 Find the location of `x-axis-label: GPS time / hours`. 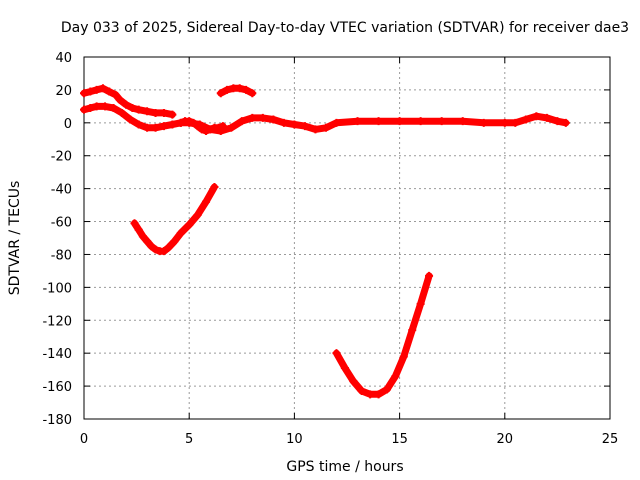

x-axis-label: GPS time / hours is located at coordinates (344, 467).